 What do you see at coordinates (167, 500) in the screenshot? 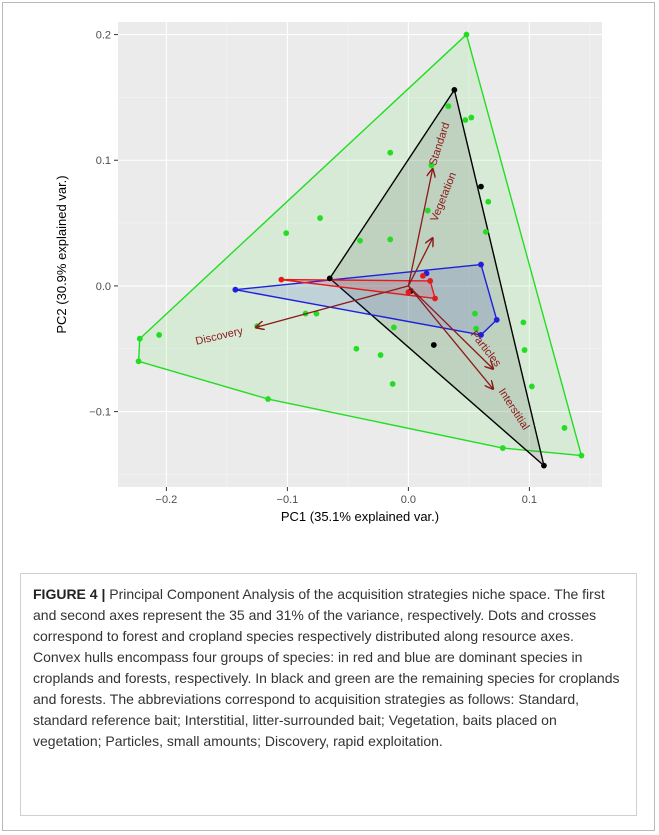
I see `x-tick-label: −0.2` at bounding box center [167, 500].